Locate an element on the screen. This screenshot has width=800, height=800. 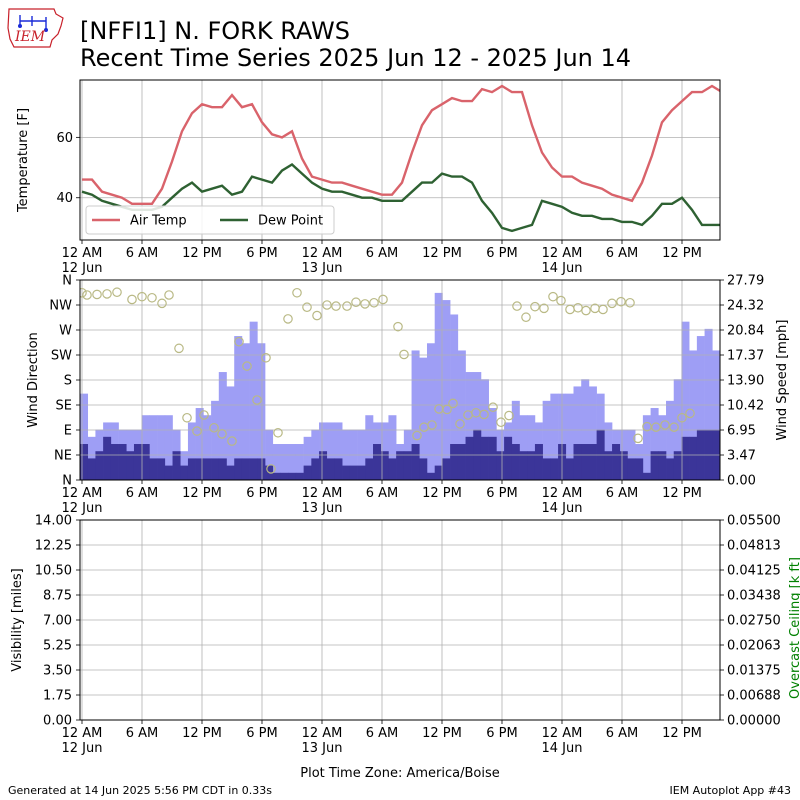
y2-tick-label: 0.04125 is located at coordinates (754, 571).